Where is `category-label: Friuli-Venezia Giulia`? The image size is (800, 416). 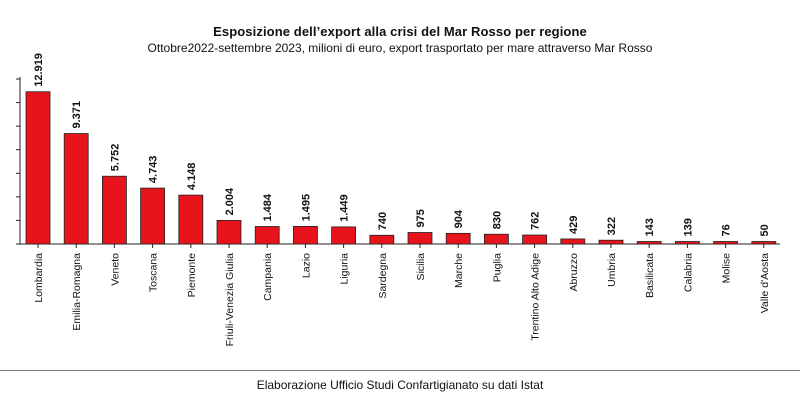 category-label: Friuli-Venezia Giulia is located at coordinates (230, 300).